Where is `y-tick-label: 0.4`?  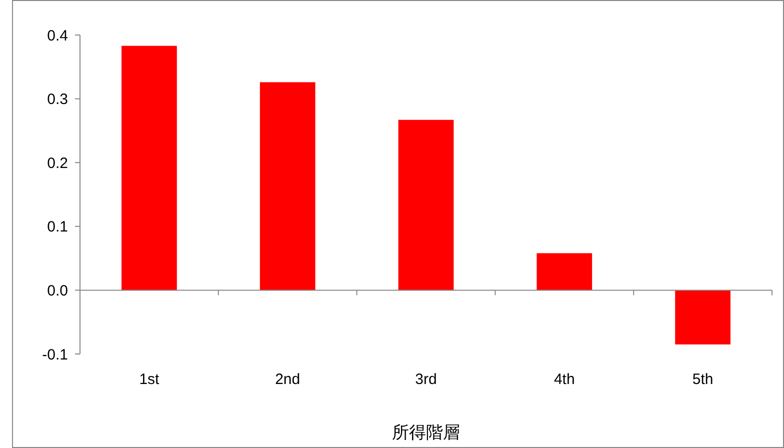
y-tick-label: 0.4 is located at coordinates (57, 35).